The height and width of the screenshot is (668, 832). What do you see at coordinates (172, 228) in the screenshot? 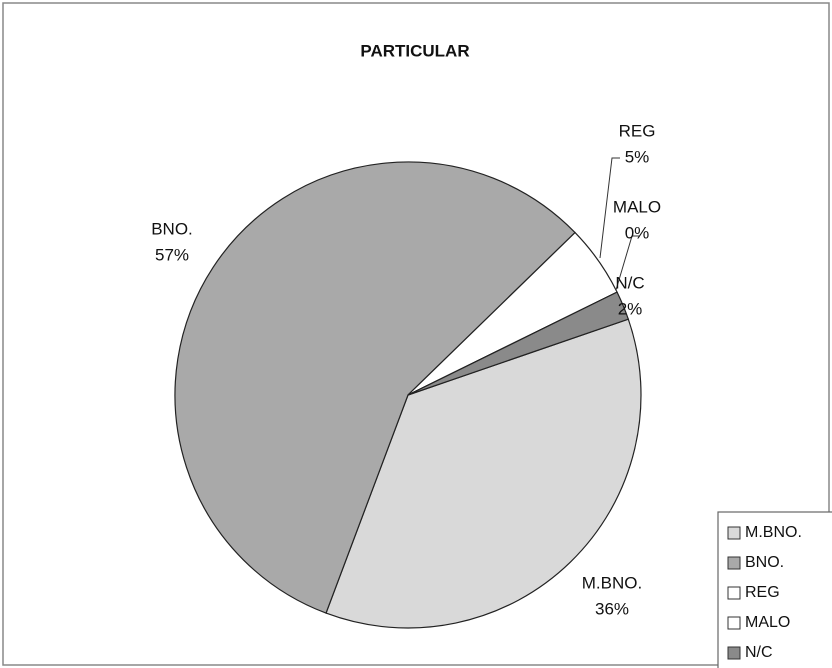
I see `data-label-name: BNO.` at bounding box center [172, 228].